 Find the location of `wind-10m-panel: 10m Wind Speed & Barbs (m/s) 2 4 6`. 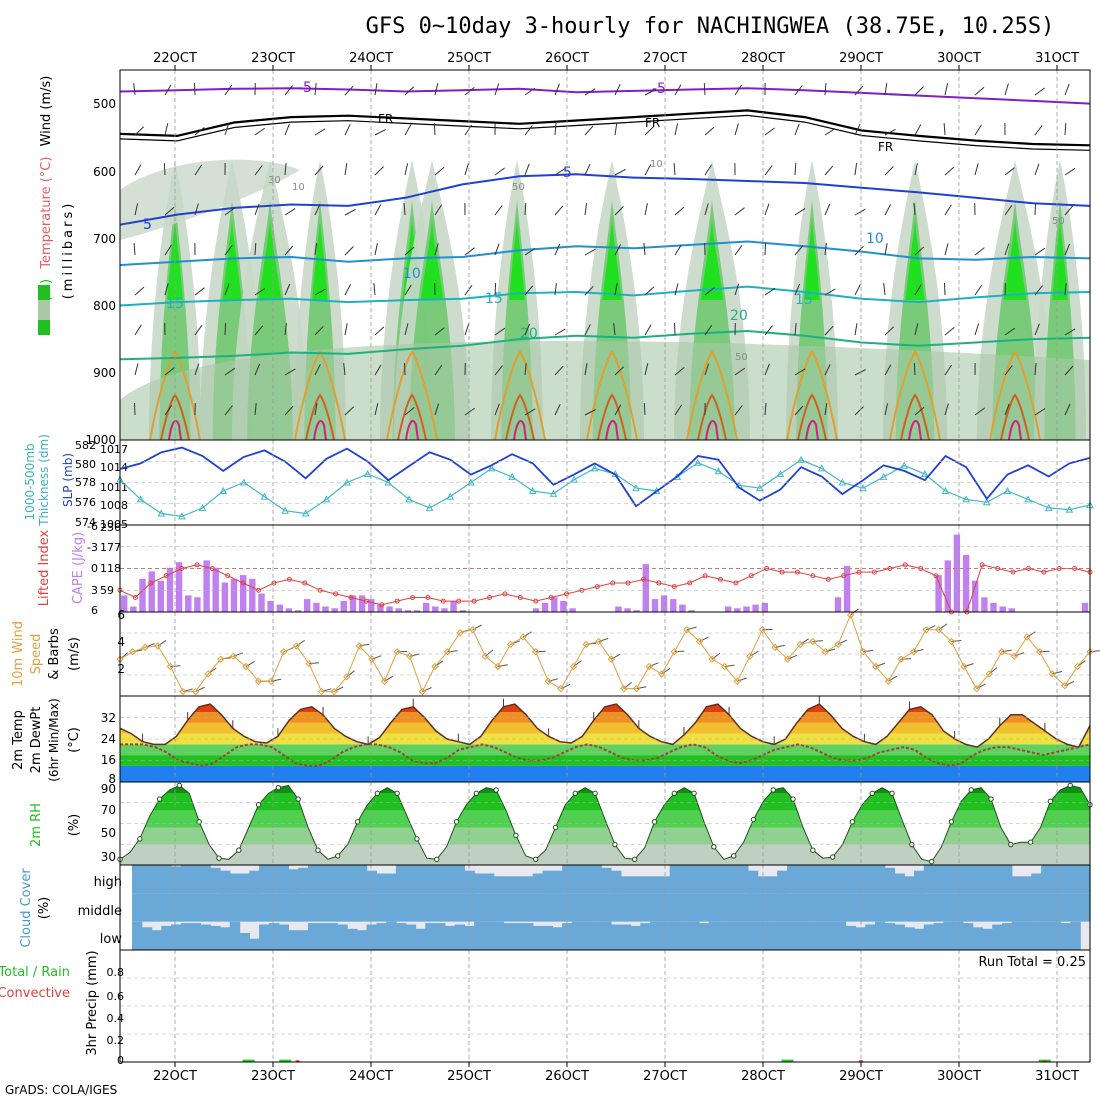

wind-10m-panel: 10m Wind Speed & Barbs (m/s) 2 4 6 is located at coordinates (555, 652).